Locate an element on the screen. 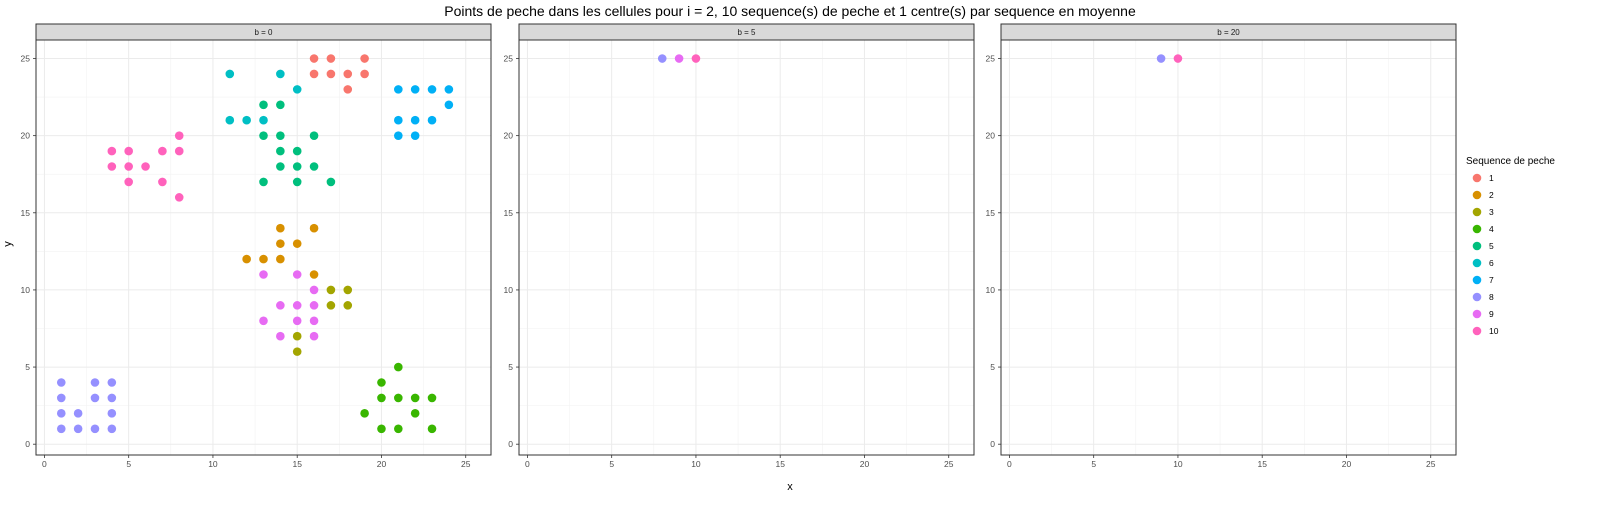 Image resolution: width=1600 pixels, height=505 pixels. x-axis-label: x is located at coordinates (790, 487).